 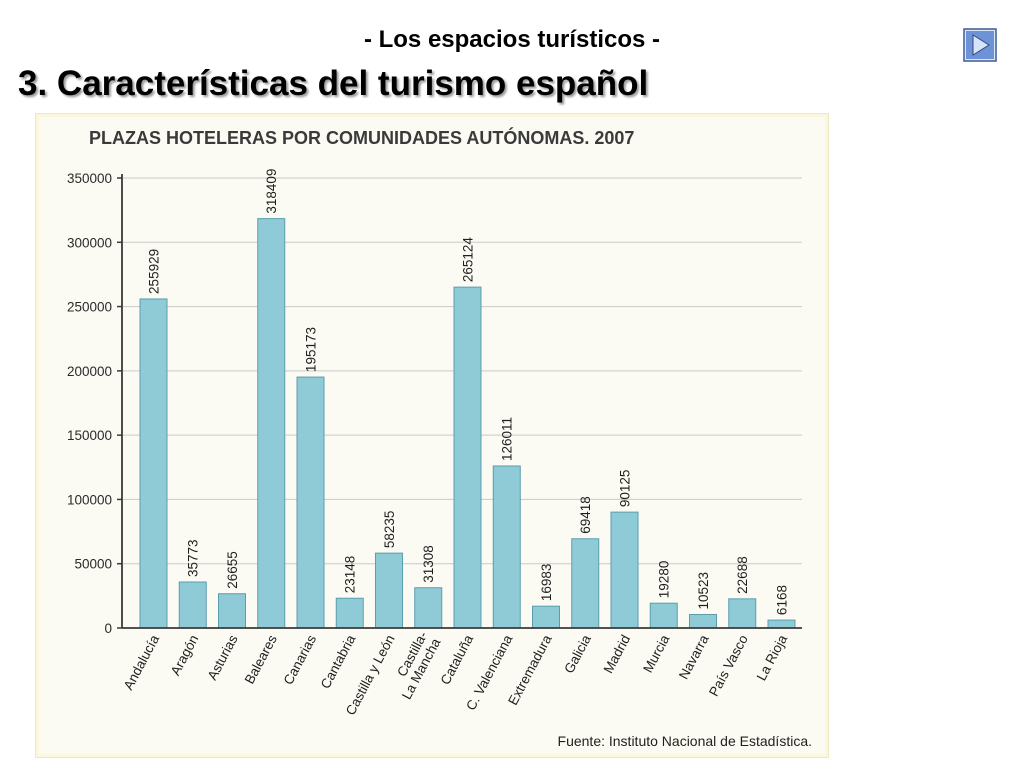 I want to click on y-tick-label: 200000, so click(x=89, y=371).